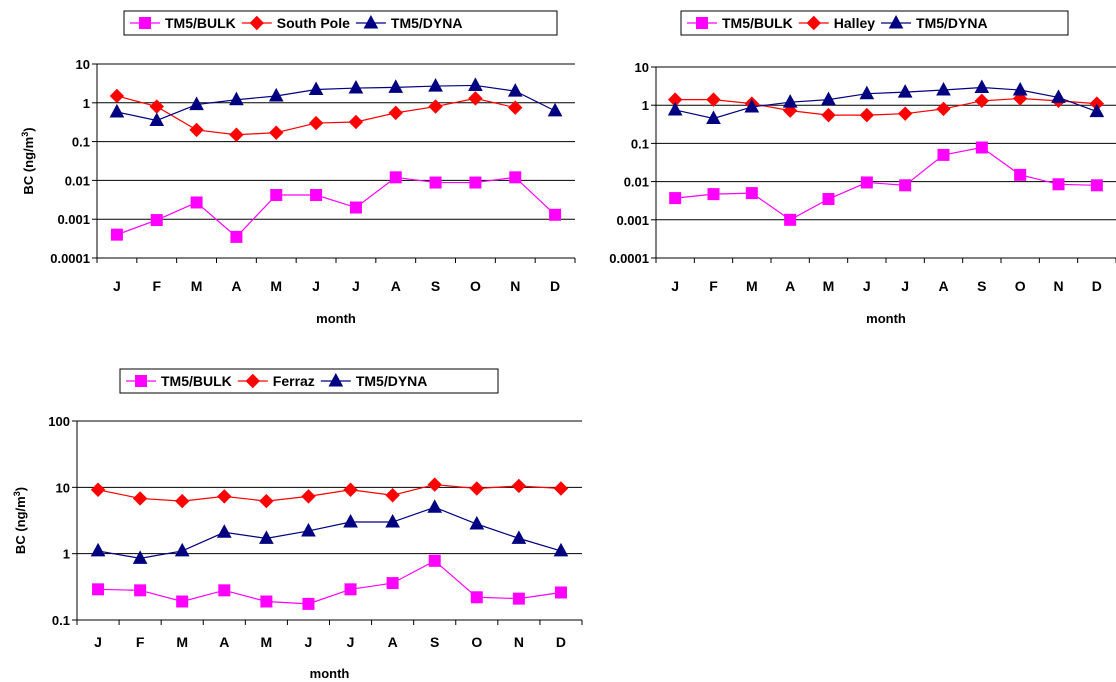 The height and width of the screenshot is (682, 1116). What do you see at coordinates (83, 64) in the screenshot?
I see `y-tick-label: 10` at bounding box center [83, 64].